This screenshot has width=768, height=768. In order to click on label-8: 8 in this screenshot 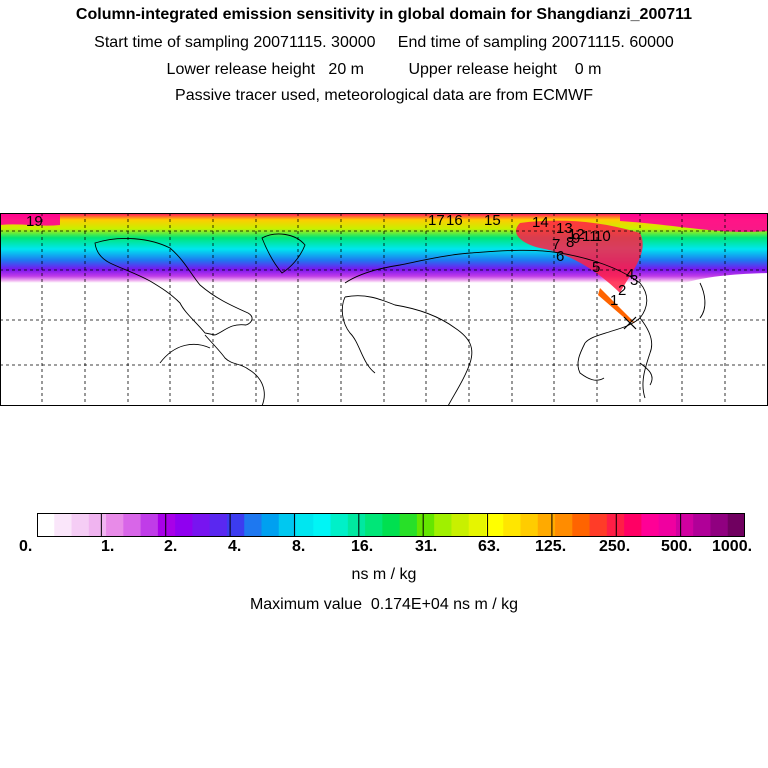, I will do `click(570, 242)`.